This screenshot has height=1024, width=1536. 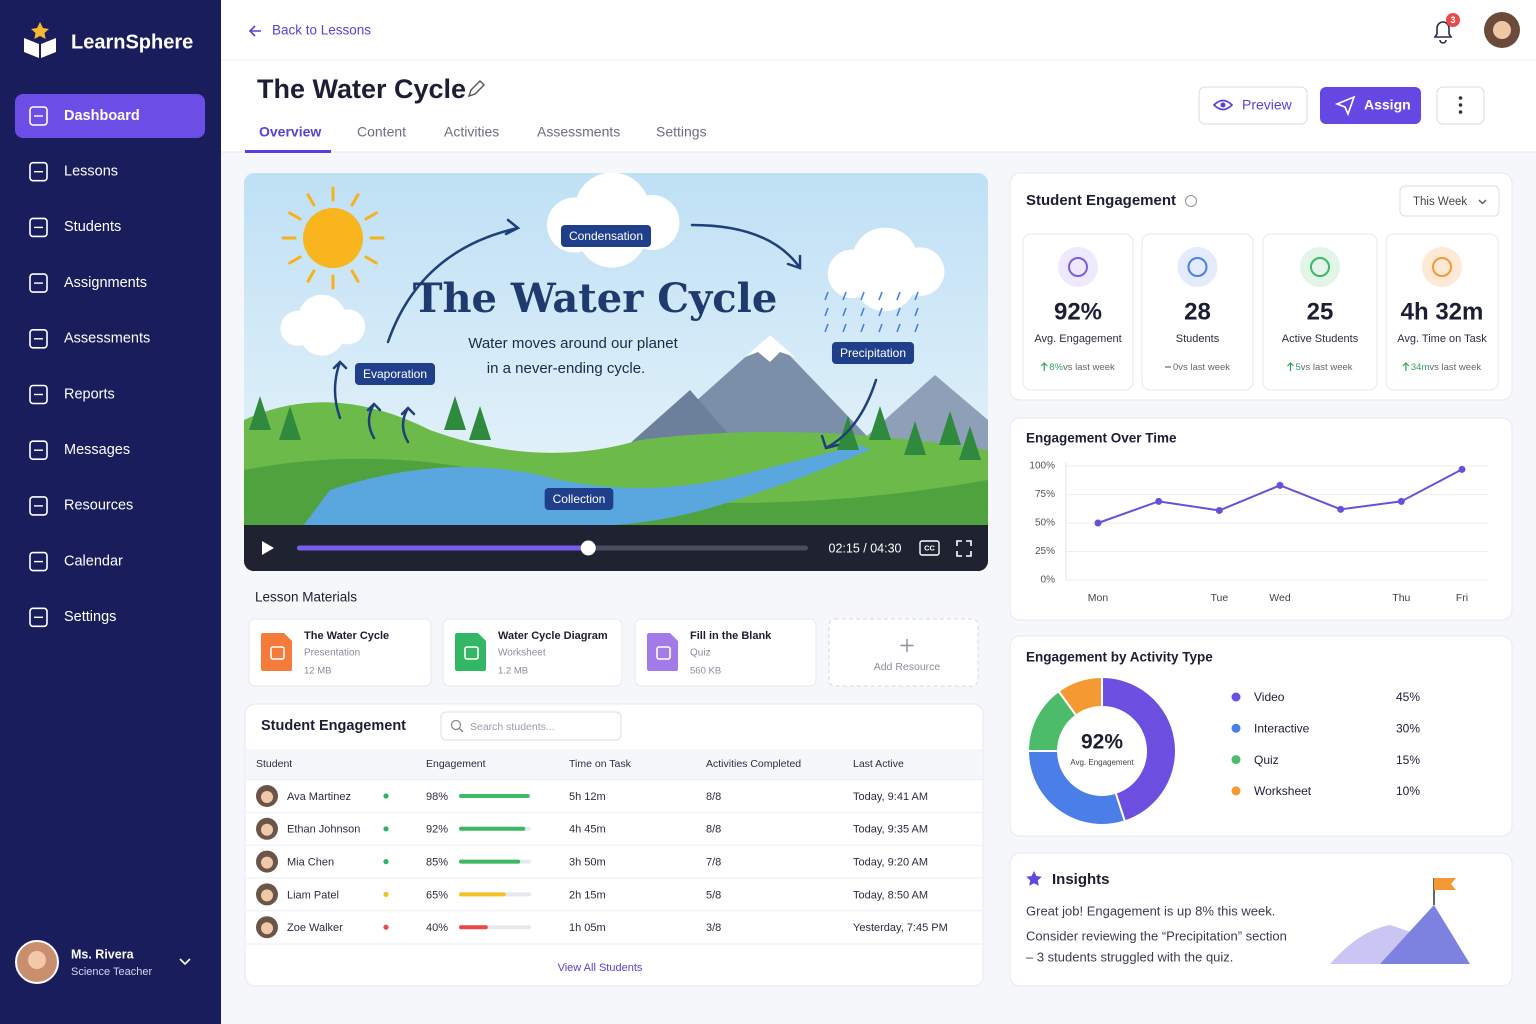 I want to click on nav-item: Lessons, so click(x=73, y=171).